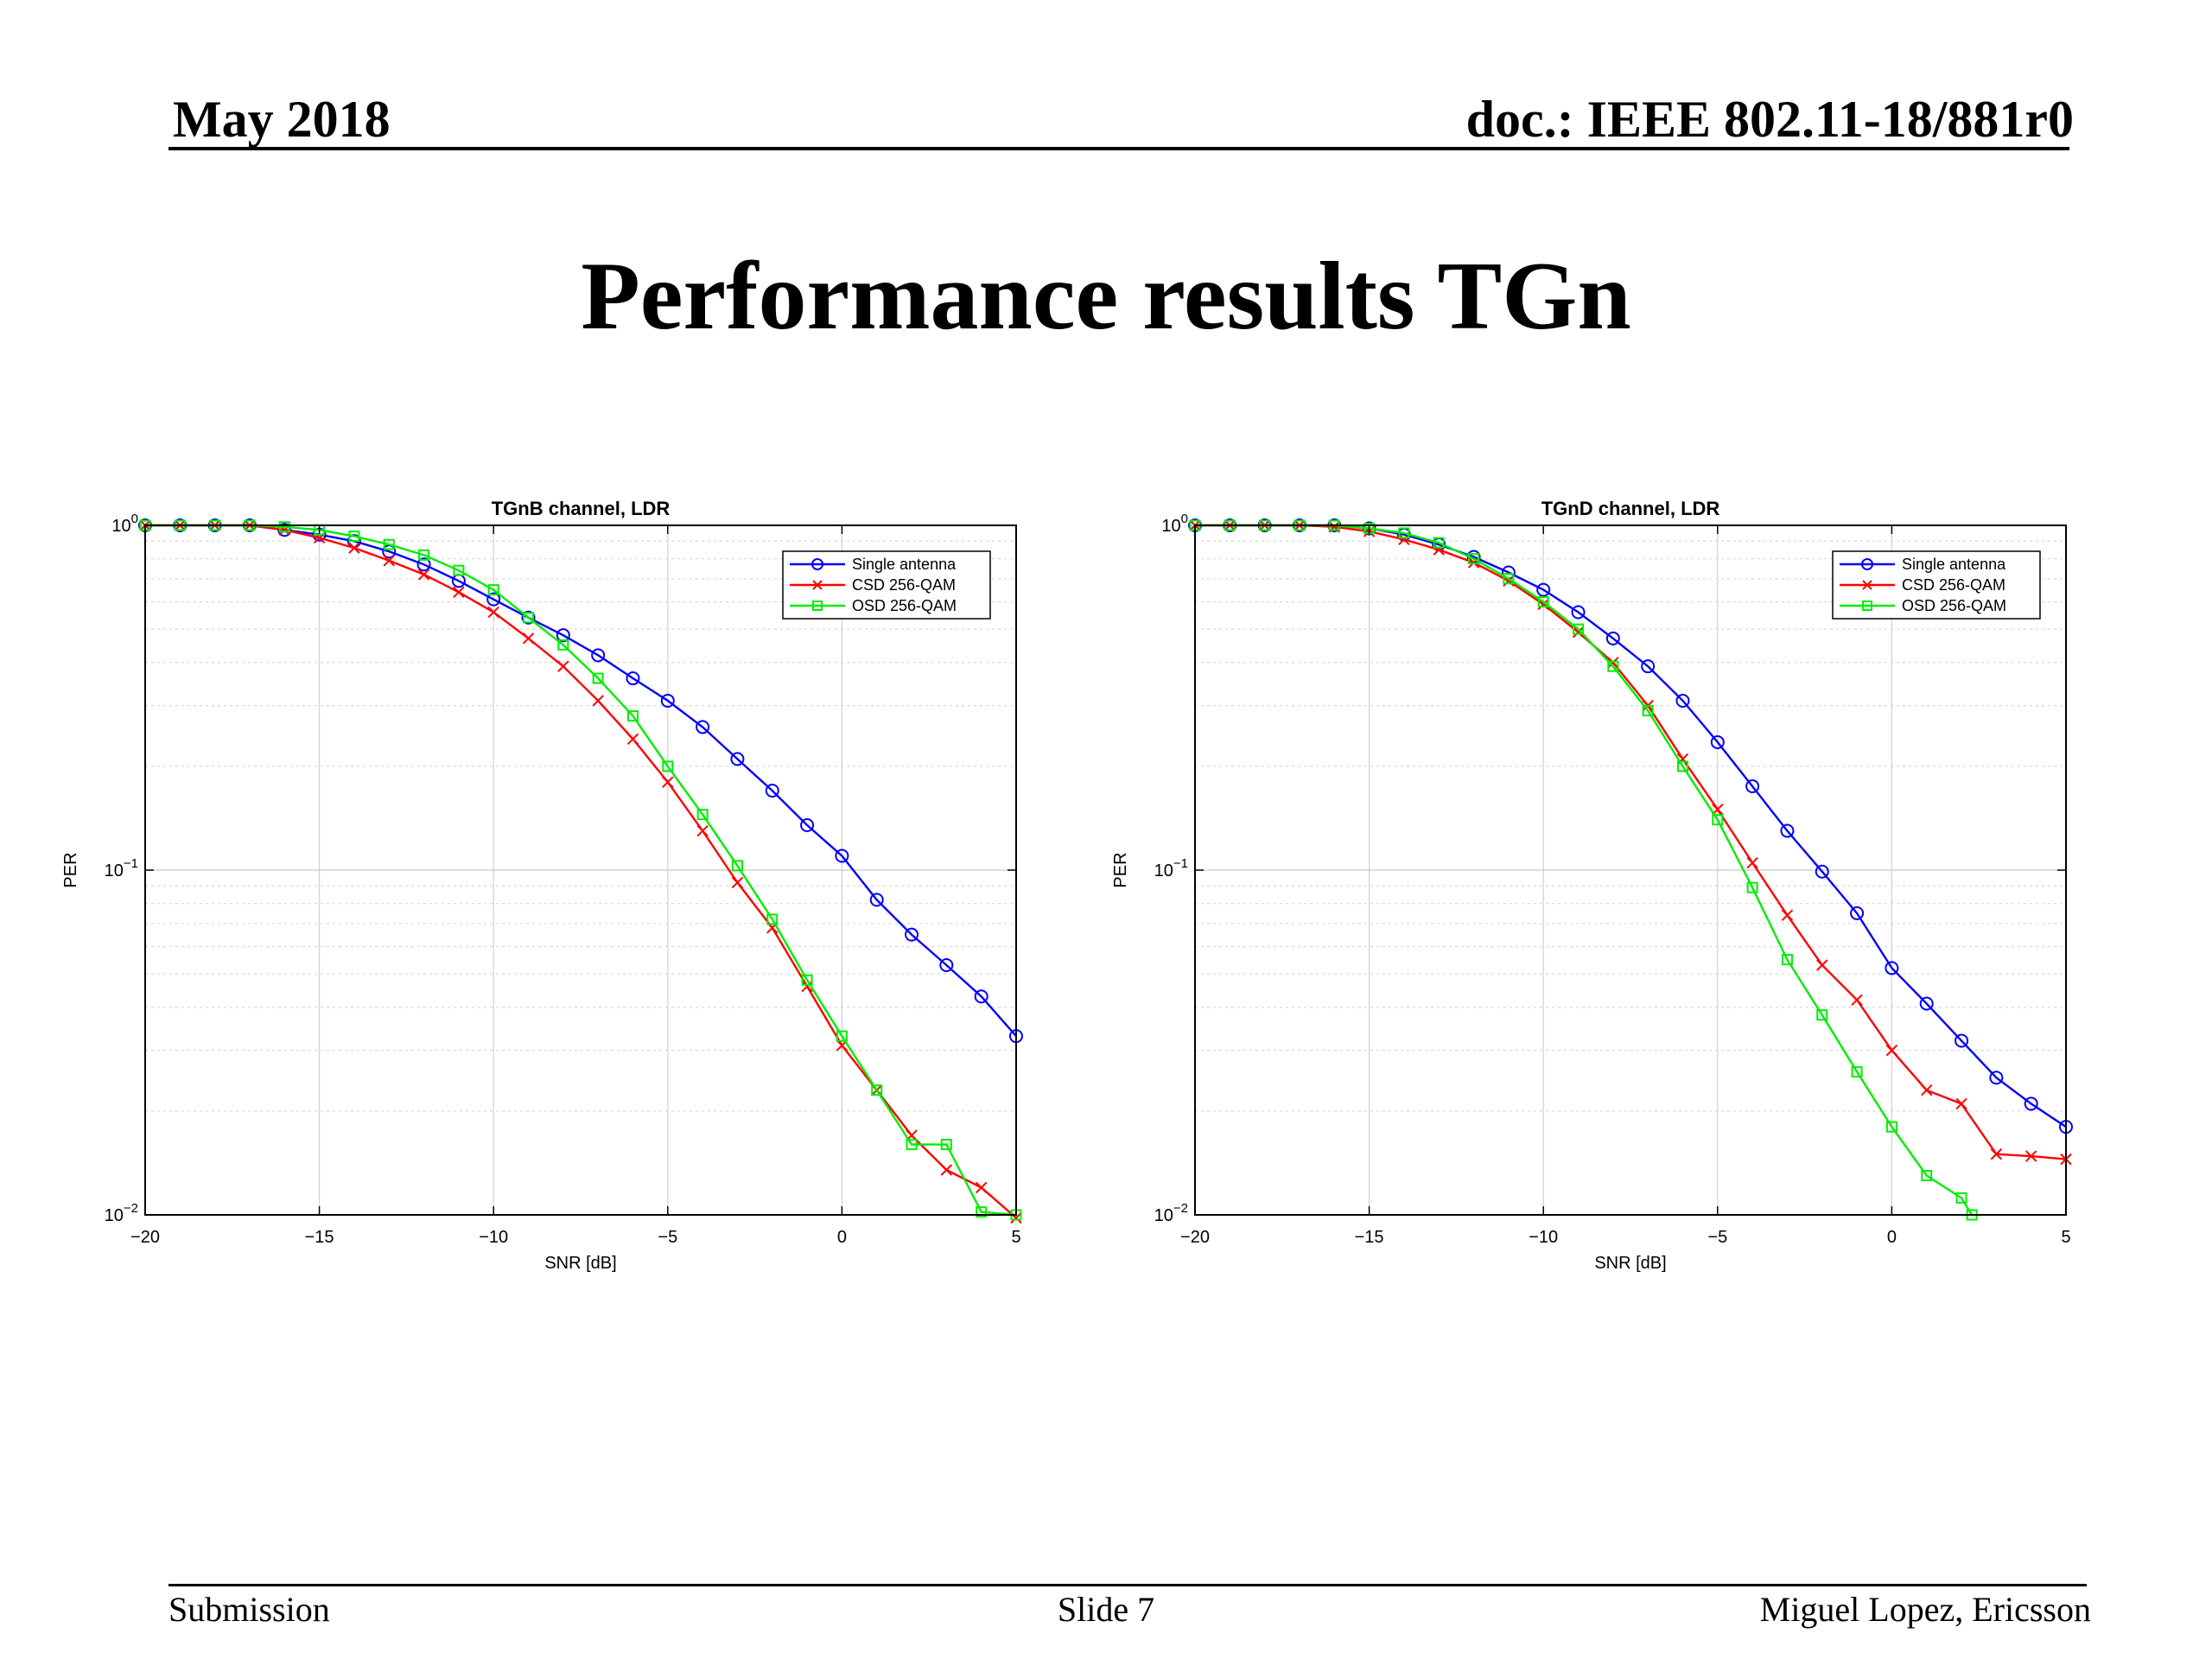 The width and height of the screenshot is (2212, 1659). What do you see at coordinates (905, 564) in the screenshot?
I see `legend-label: Single antenna` at bounding box center [905, 564].